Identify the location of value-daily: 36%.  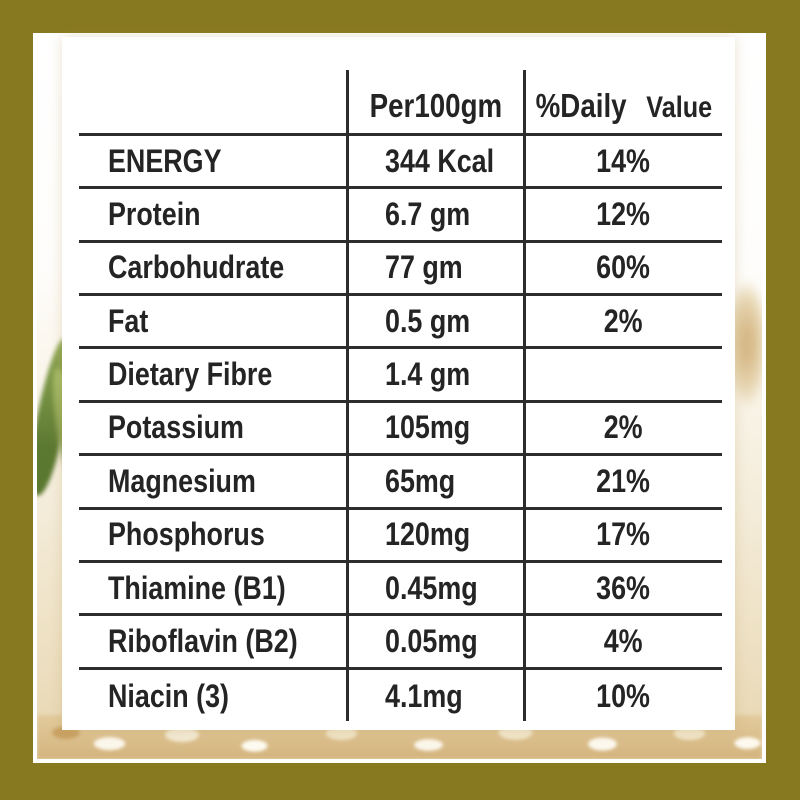
(623, 587).